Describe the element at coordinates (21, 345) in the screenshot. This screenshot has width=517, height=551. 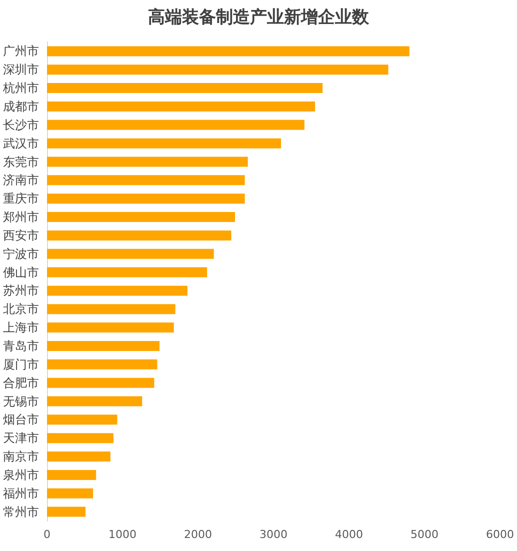
I see `y-tick-label: 青岛市` at that location.